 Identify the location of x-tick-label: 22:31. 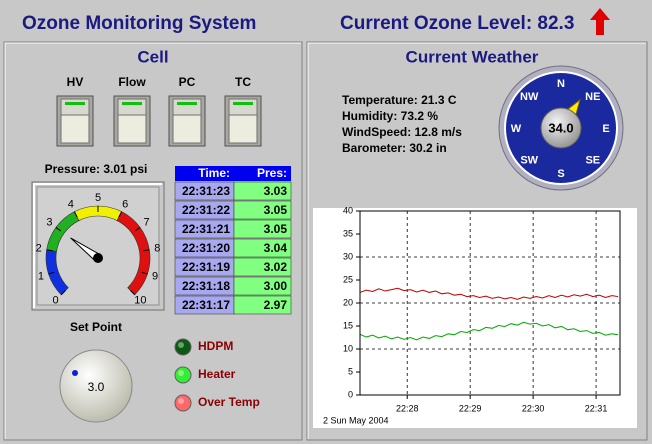
(596, 408).